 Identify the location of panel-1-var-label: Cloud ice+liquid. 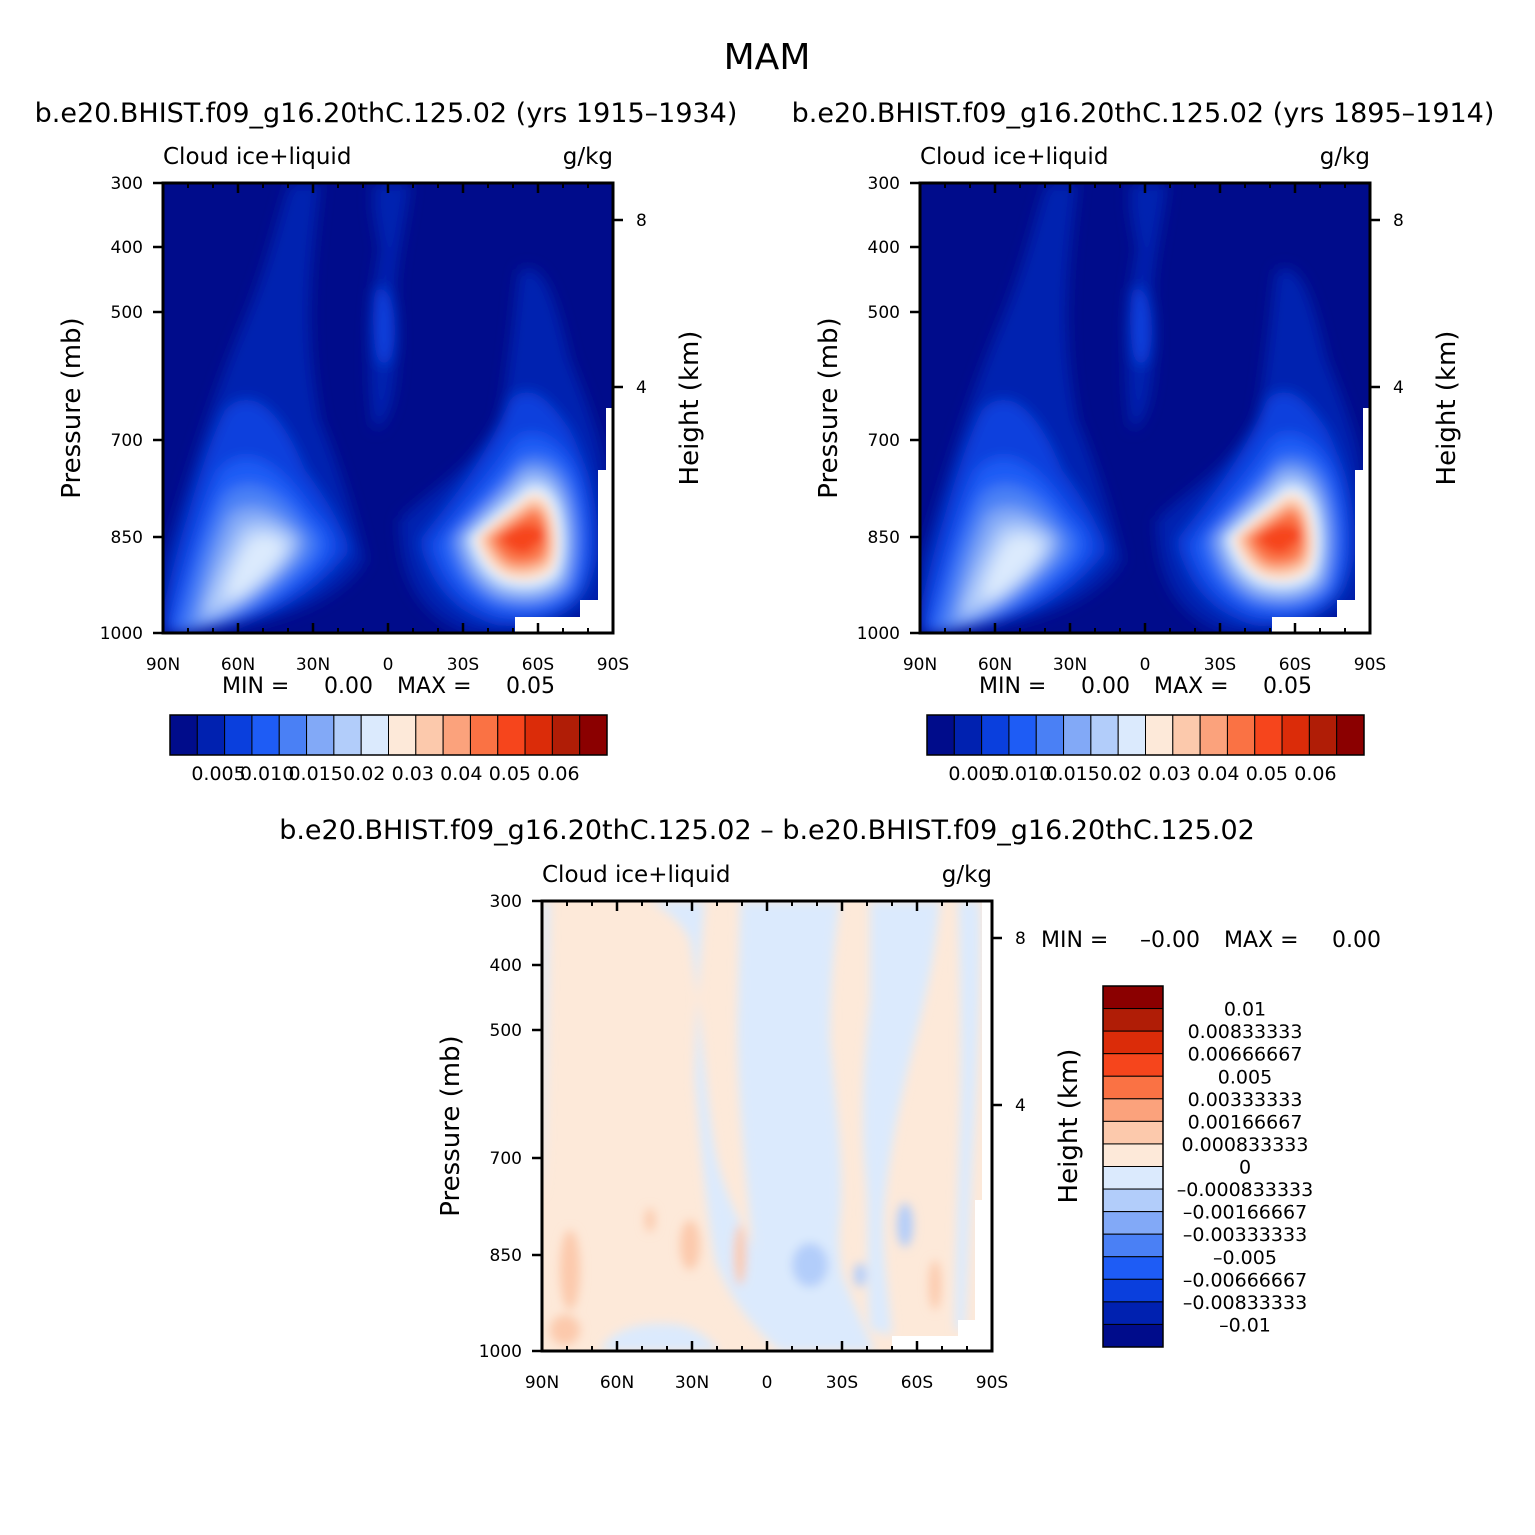
(257, 157).